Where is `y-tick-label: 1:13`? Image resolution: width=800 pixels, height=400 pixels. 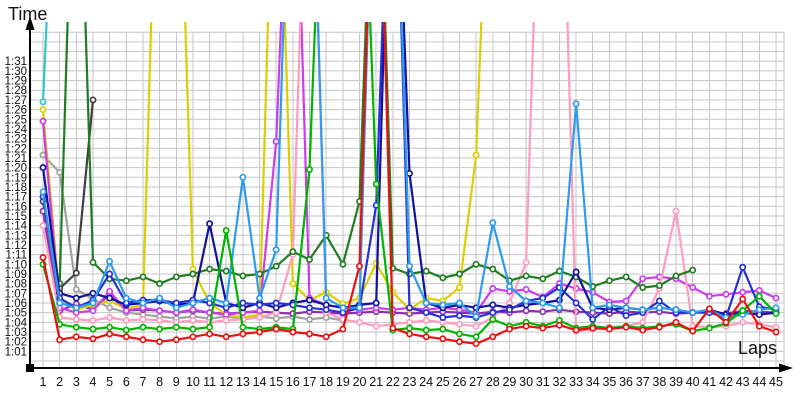
y-tick-label: 1:13 is located at coordinates (16, 236).